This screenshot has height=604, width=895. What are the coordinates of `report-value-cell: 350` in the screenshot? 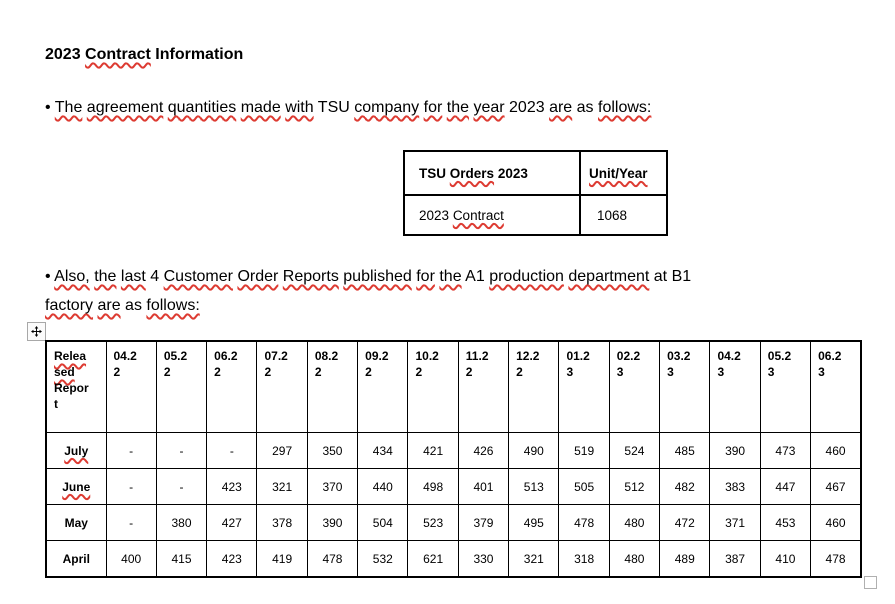 It's located at (332, 450).